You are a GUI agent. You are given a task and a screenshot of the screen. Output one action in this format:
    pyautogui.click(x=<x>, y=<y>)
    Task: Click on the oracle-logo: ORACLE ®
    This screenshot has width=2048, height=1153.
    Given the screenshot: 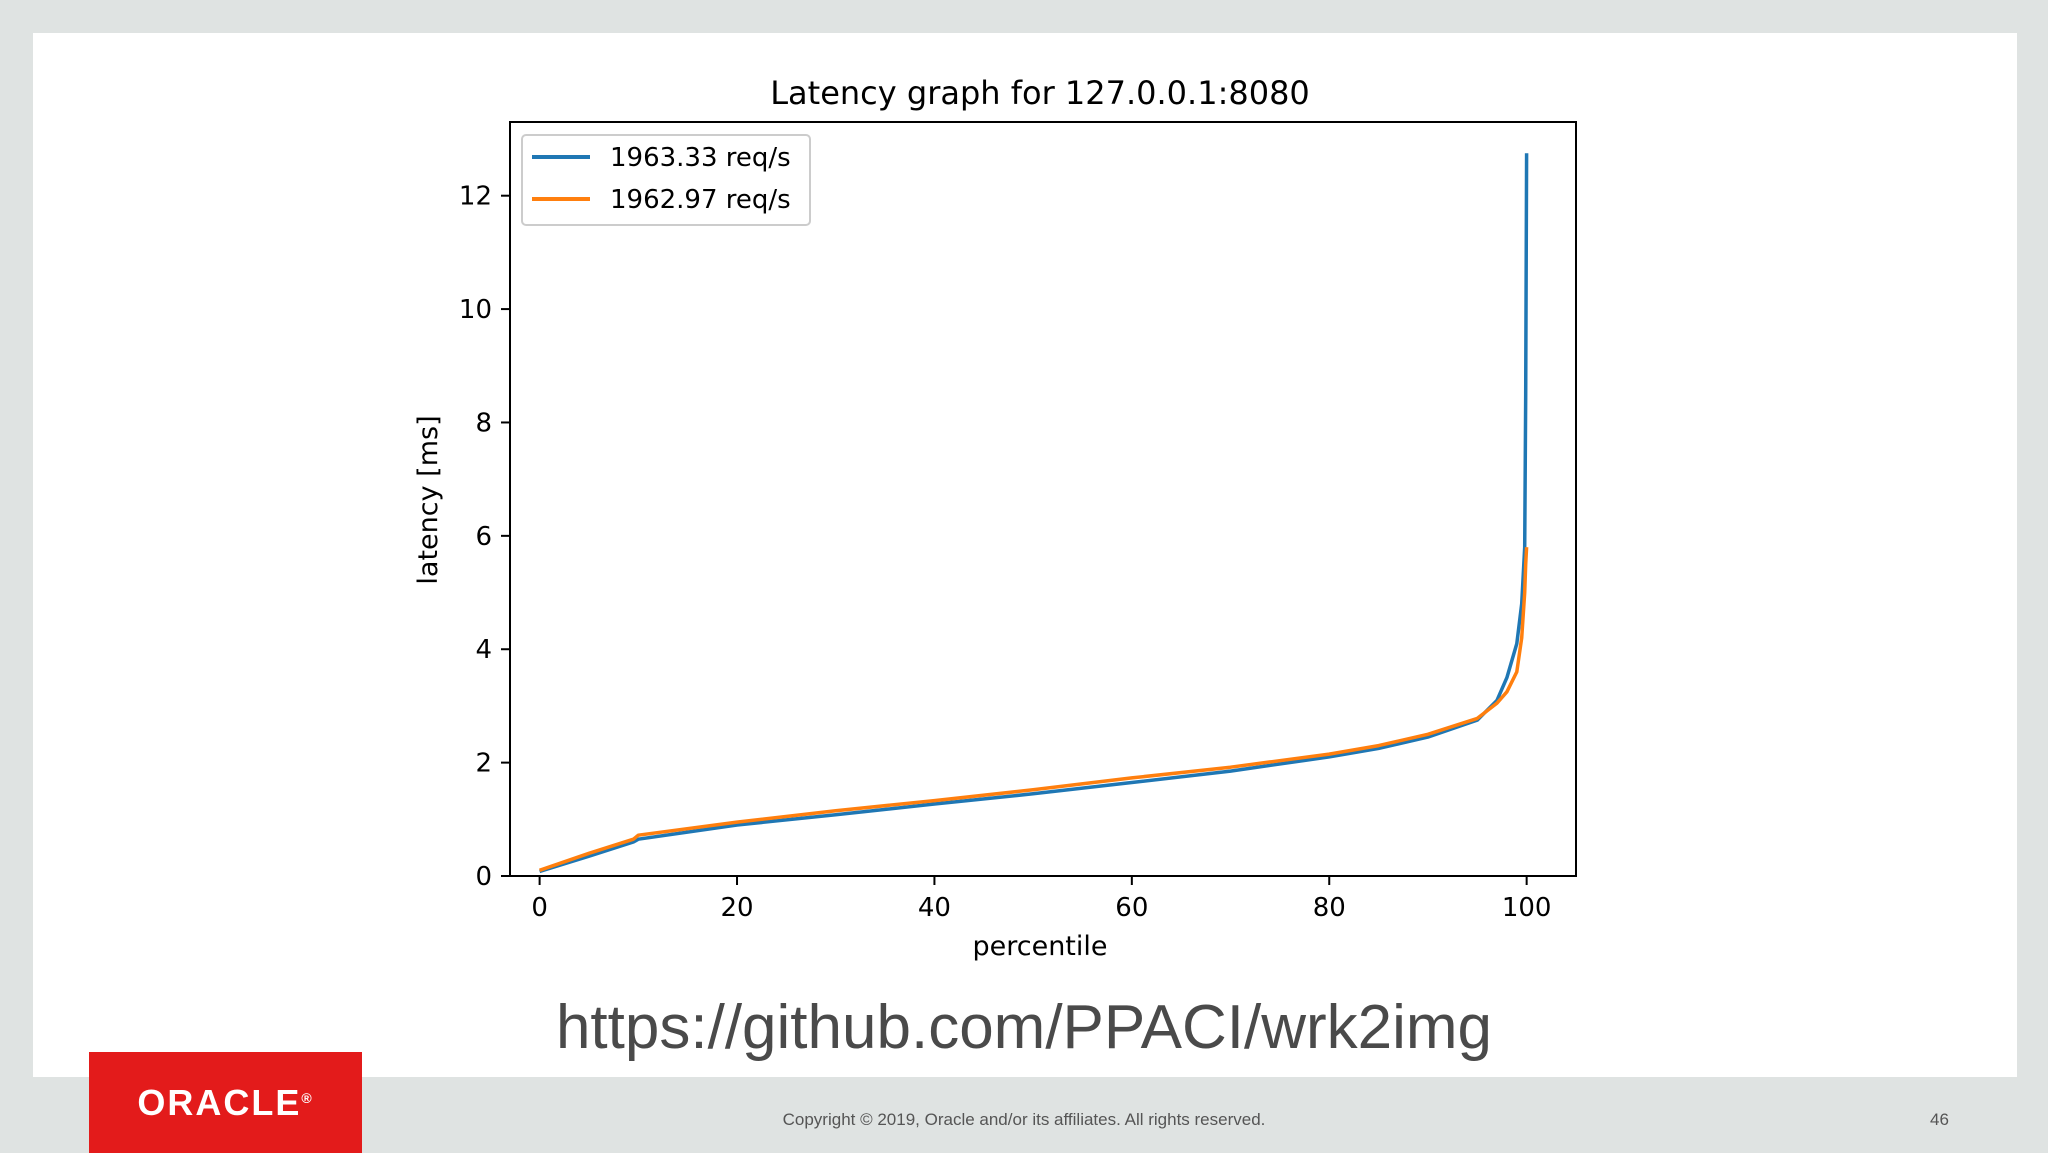 What is the action you would take?
    pyautogui.click(x=225, y=1102)
    